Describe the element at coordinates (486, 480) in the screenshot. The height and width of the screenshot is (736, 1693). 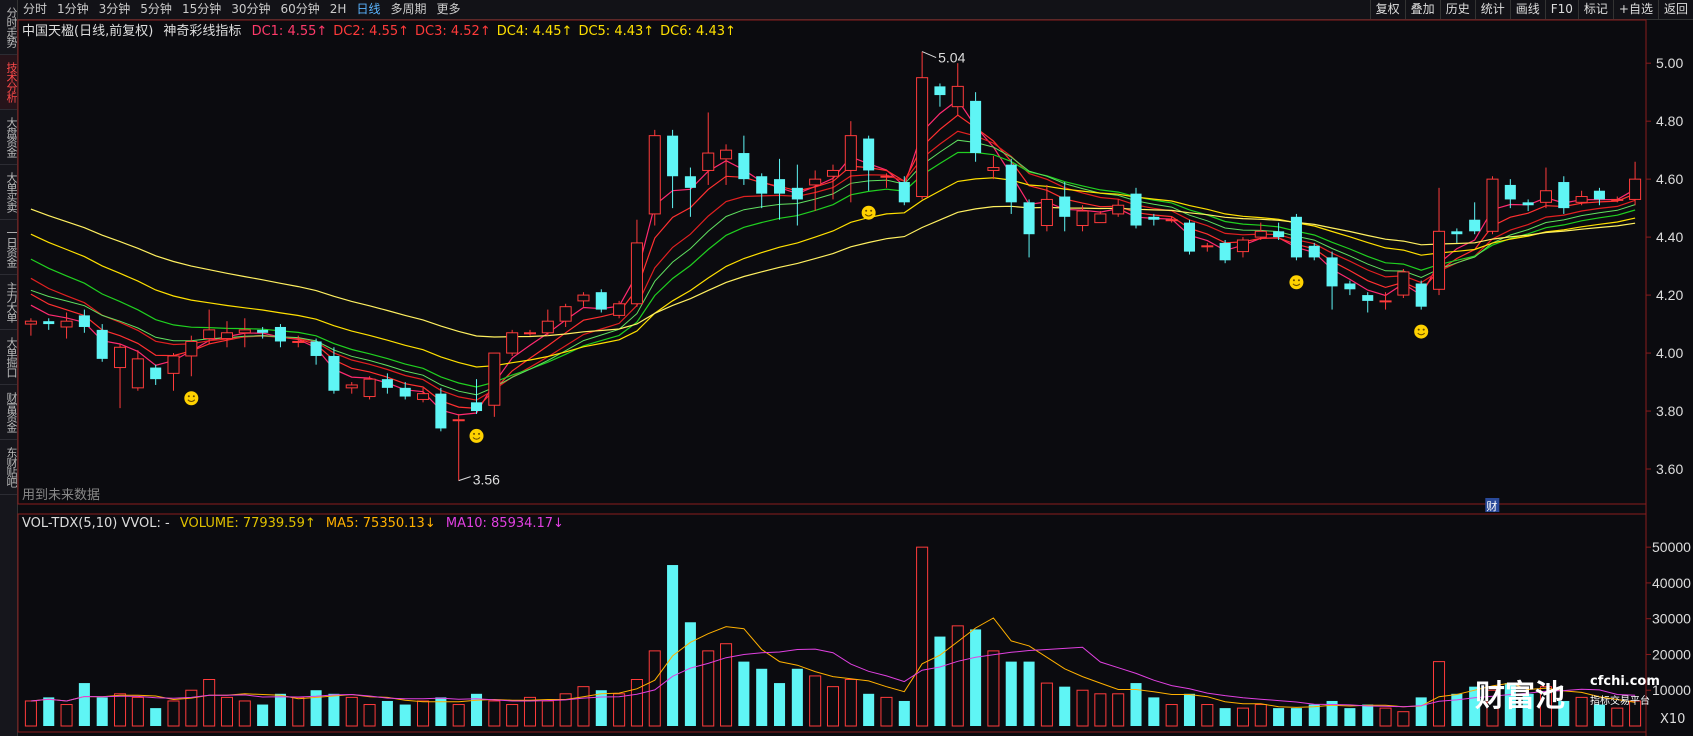
I see `low-label: 3.56` at that location.